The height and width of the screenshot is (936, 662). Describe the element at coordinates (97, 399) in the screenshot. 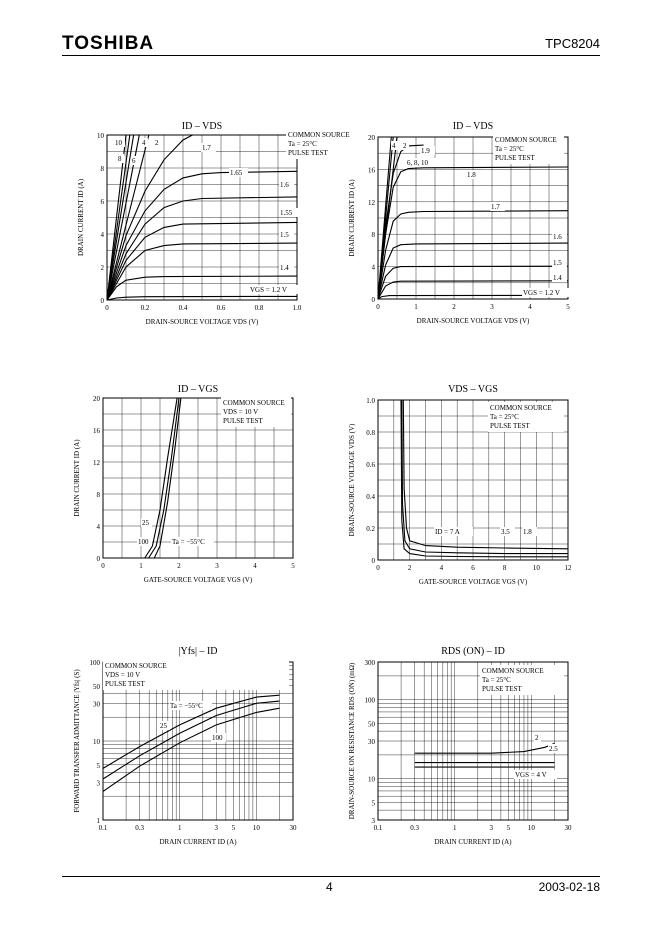

I see `y-tick-label: 20` at that location.